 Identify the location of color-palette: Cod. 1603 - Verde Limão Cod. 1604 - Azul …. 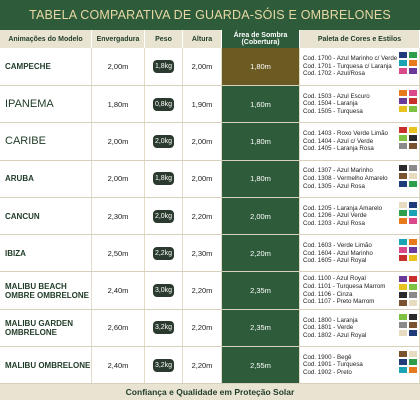
(360, 253).